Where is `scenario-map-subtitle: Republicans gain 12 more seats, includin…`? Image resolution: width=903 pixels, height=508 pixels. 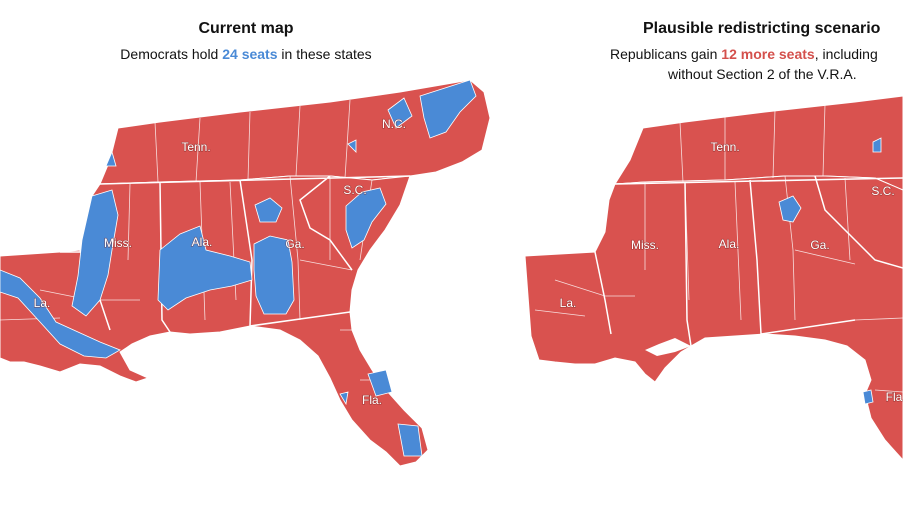
scenario-map-subtitle: Republicans gain 12 more seats, includin… is located at coordinates (756, 64).